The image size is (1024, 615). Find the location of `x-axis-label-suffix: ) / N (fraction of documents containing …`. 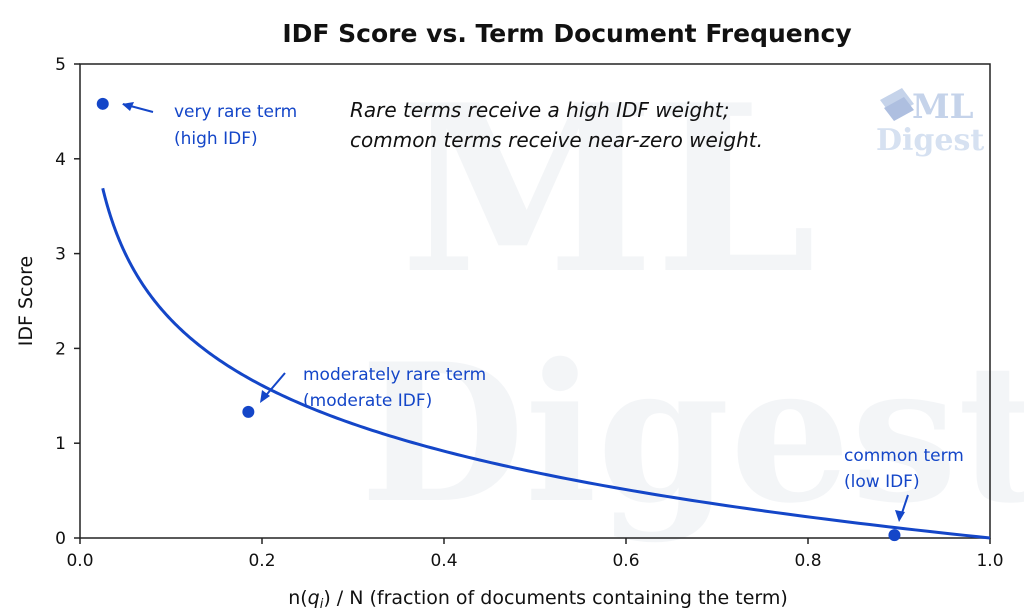

x-axis-label-suffix: ) / N (fraction of documents containing … is located at coordinates (555, 598).